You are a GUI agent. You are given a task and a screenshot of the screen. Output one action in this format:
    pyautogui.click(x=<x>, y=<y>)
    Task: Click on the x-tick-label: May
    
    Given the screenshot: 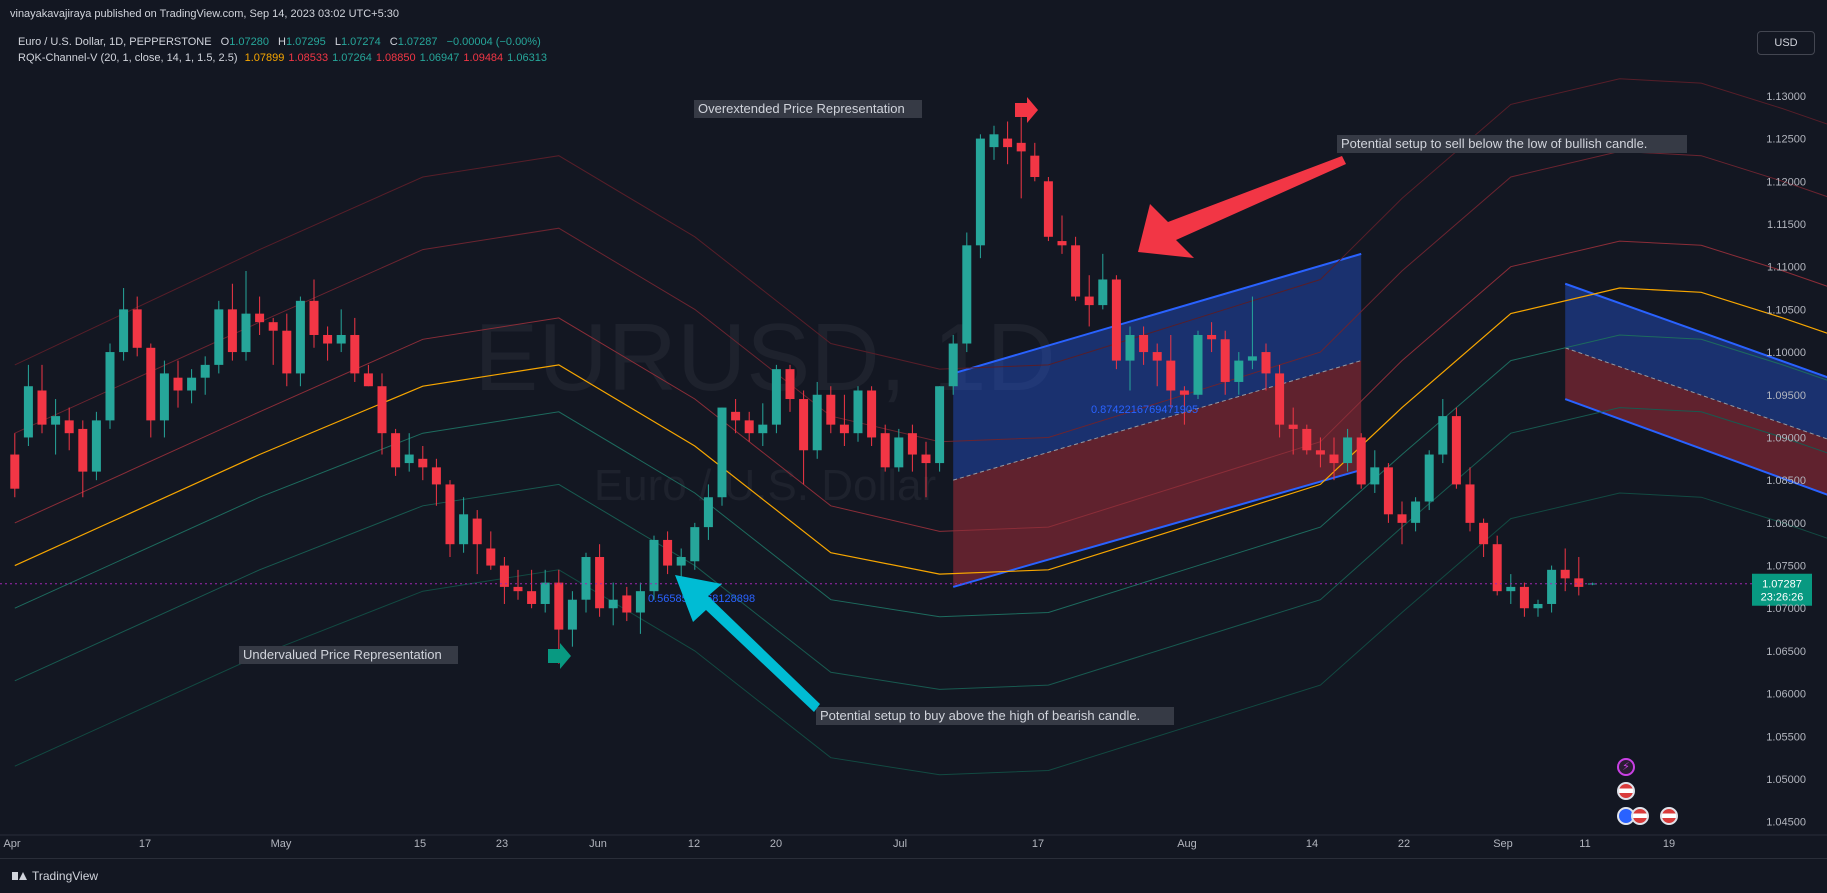 What is the action you would take?
    pyautogui.click(x=281, y=844)
    